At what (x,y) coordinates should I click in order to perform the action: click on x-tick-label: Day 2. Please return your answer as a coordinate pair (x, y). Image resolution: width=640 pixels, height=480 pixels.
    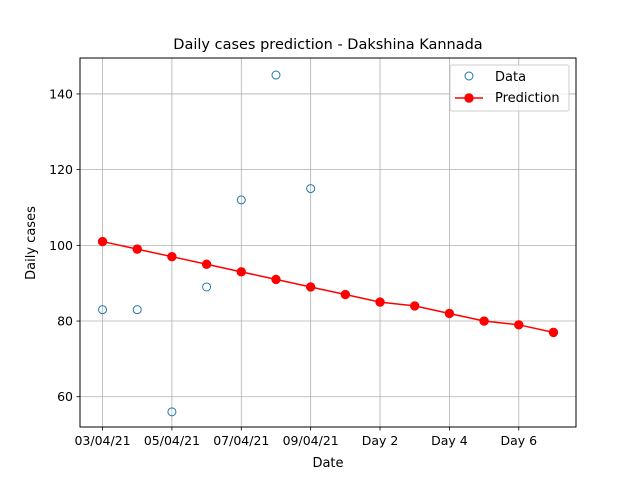
    Looking at the image, I should click on (380, 440).